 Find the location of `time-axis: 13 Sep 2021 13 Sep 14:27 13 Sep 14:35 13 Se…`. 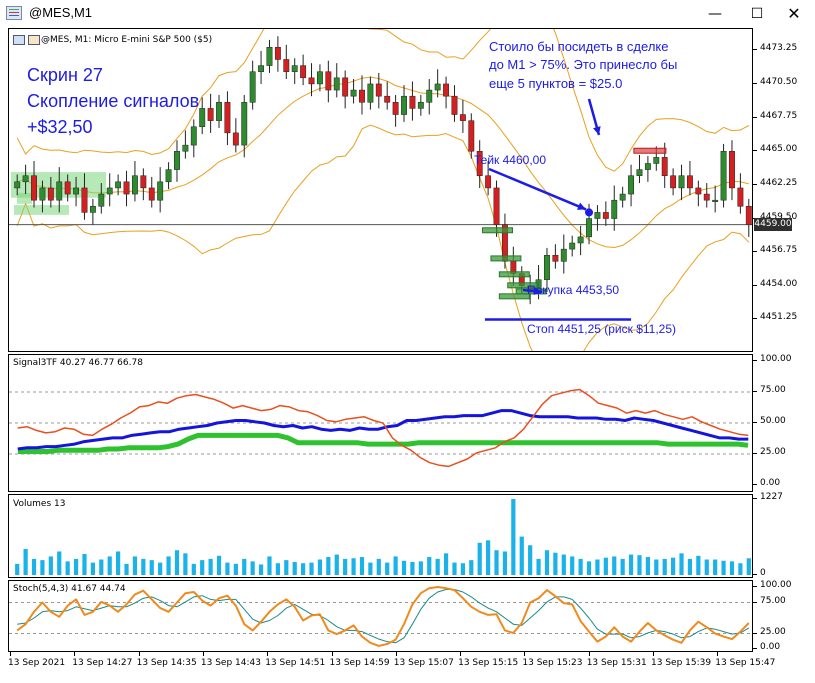

time-axis: 13 Sep 2021 13 Sep 14:27 13 Sep 14:35 13 Se… is located at coordinates (407, 667).